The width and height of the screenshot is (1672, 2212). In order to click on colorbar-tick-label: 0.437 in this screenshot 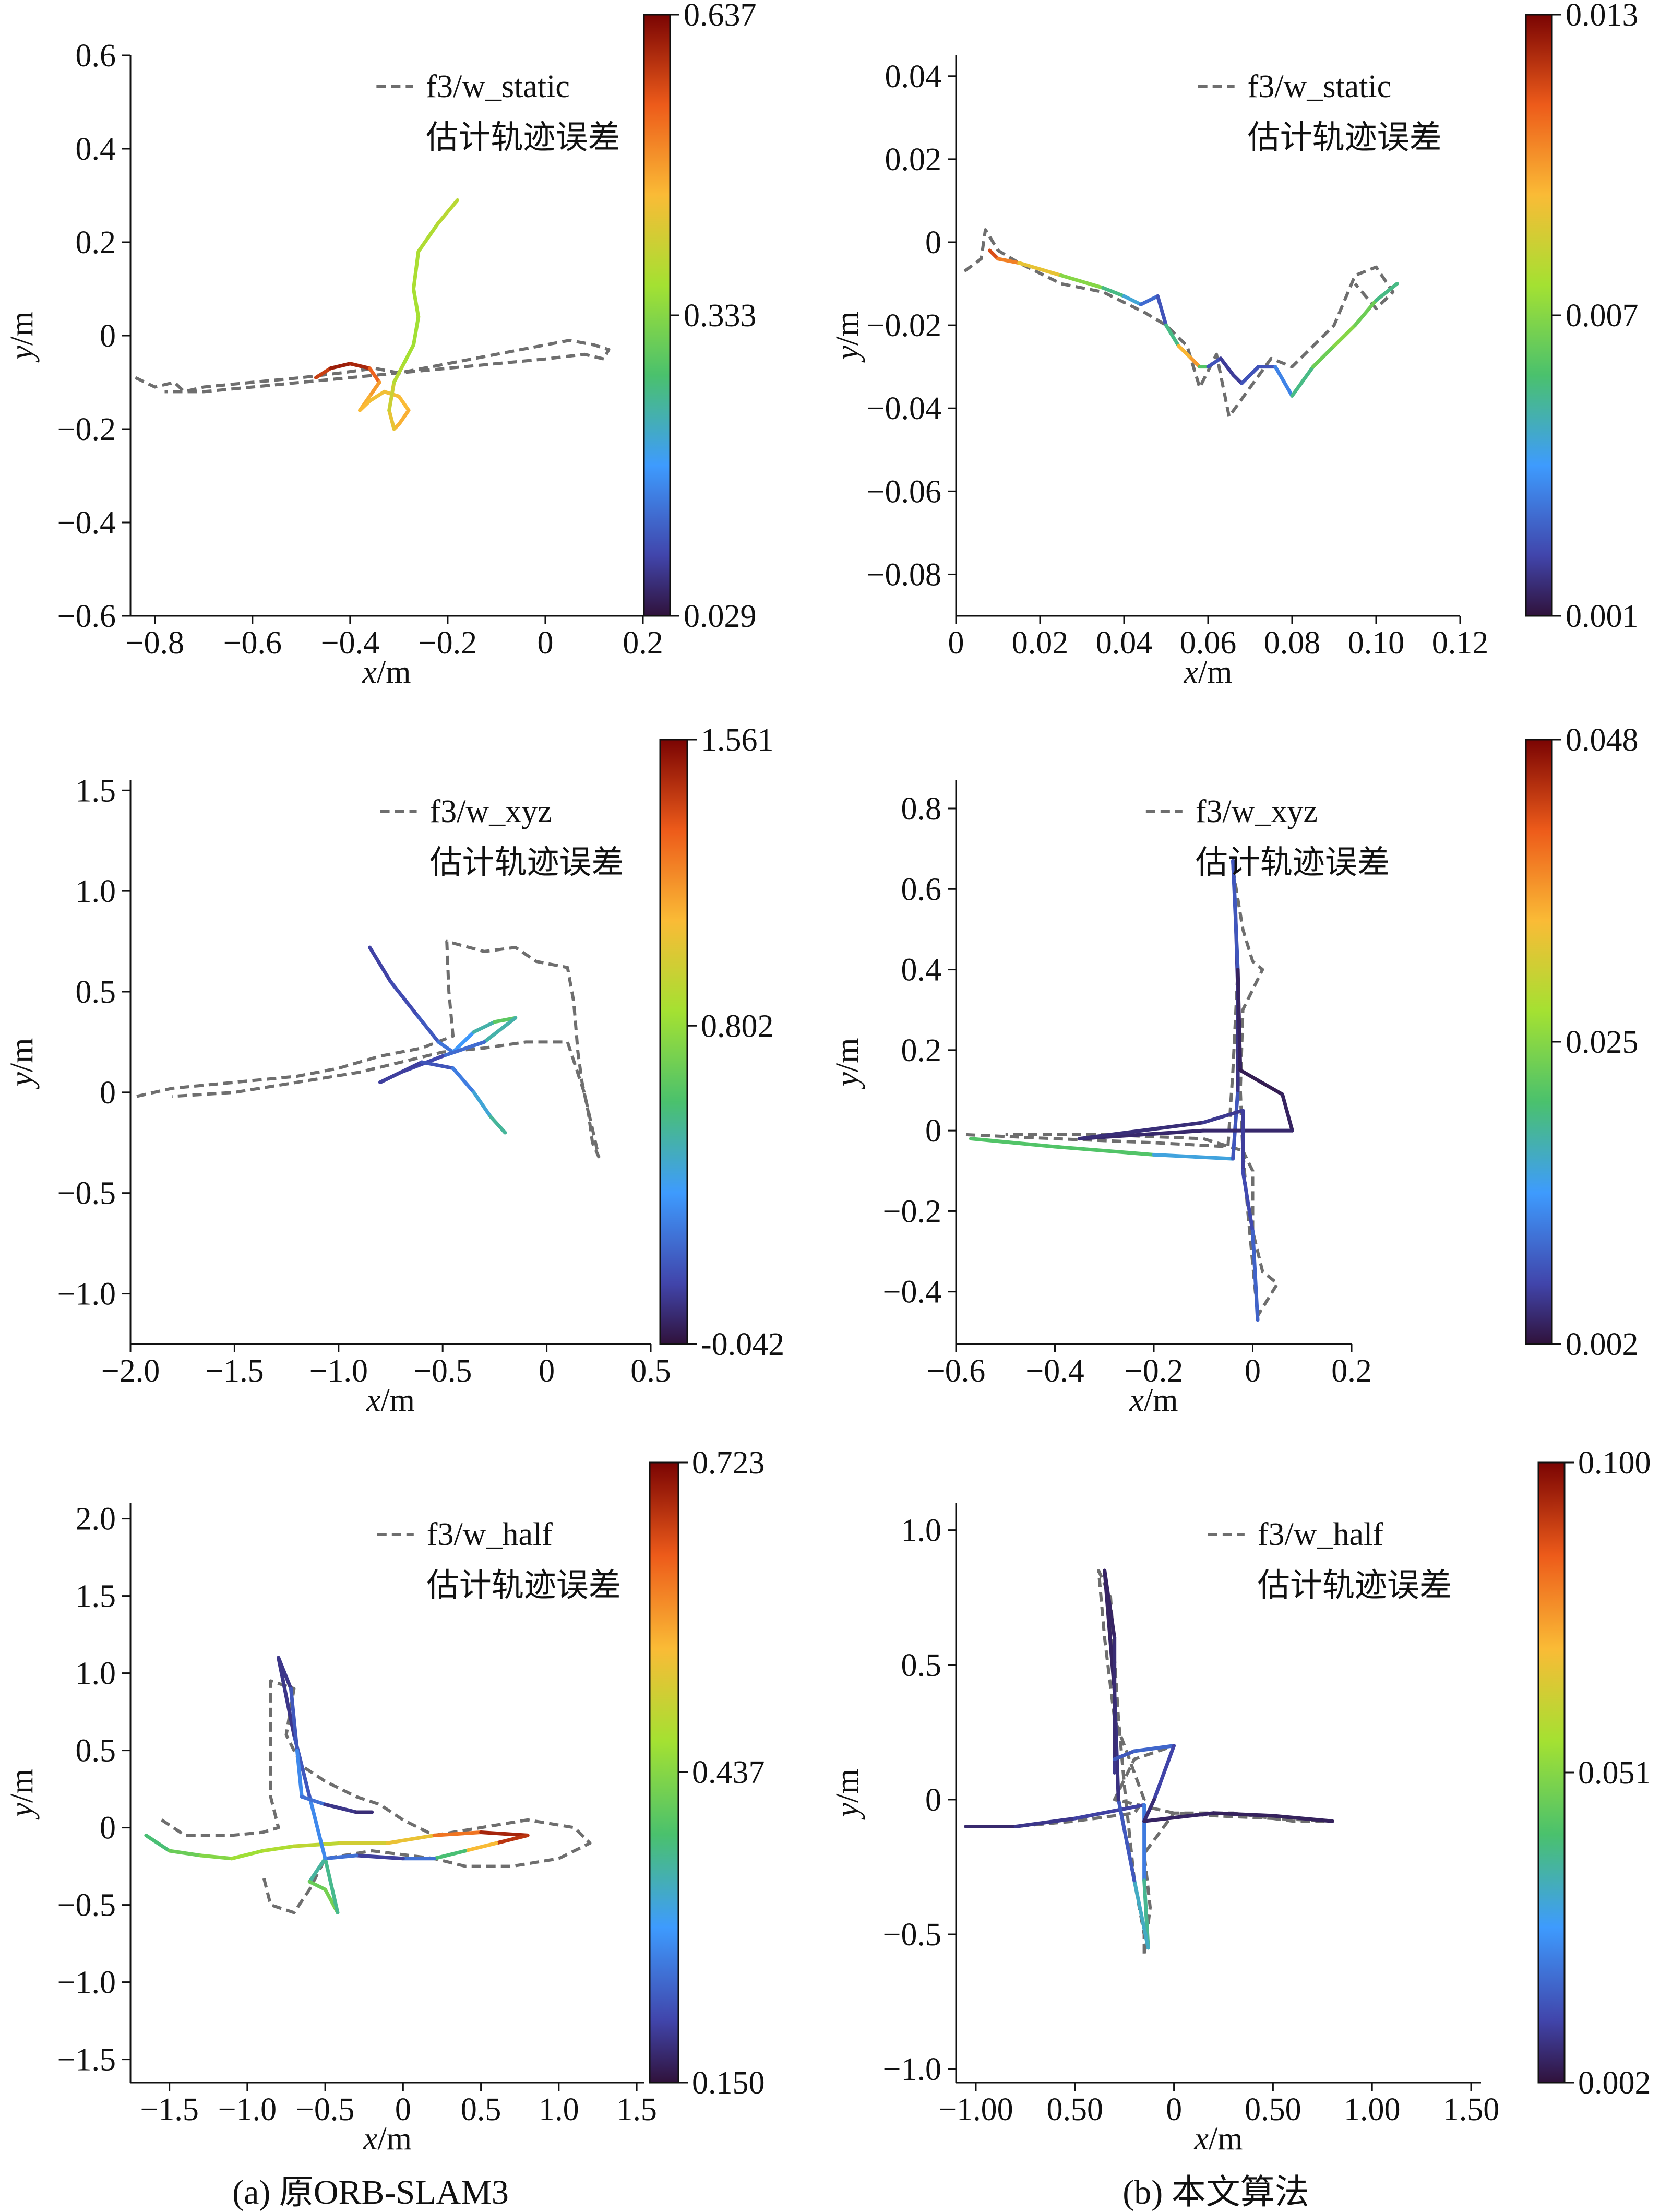, I will do `click(729, 1772)`.